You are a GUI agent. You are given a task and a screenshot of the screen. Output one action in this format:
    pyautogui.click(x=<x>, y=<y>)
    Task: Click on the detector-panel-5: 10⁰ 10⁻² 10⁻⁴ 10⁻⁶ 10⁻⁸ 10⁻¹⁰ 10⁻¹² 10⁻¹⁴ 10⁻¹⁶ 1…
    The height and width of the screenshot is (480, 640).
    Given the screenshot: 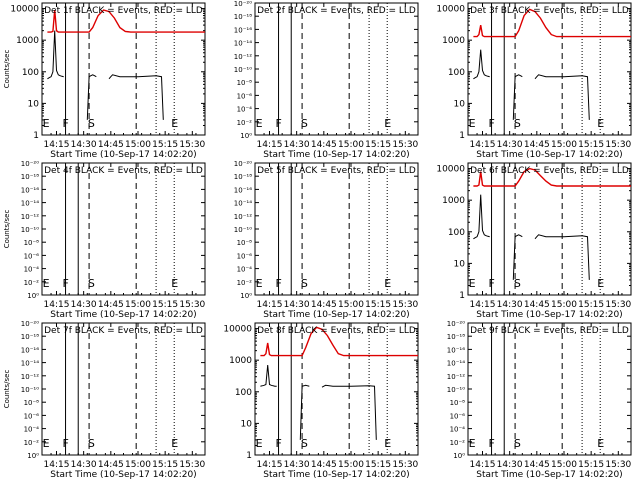 What is the action you would take?
    pyautogui.click(x=326, y=240)
    